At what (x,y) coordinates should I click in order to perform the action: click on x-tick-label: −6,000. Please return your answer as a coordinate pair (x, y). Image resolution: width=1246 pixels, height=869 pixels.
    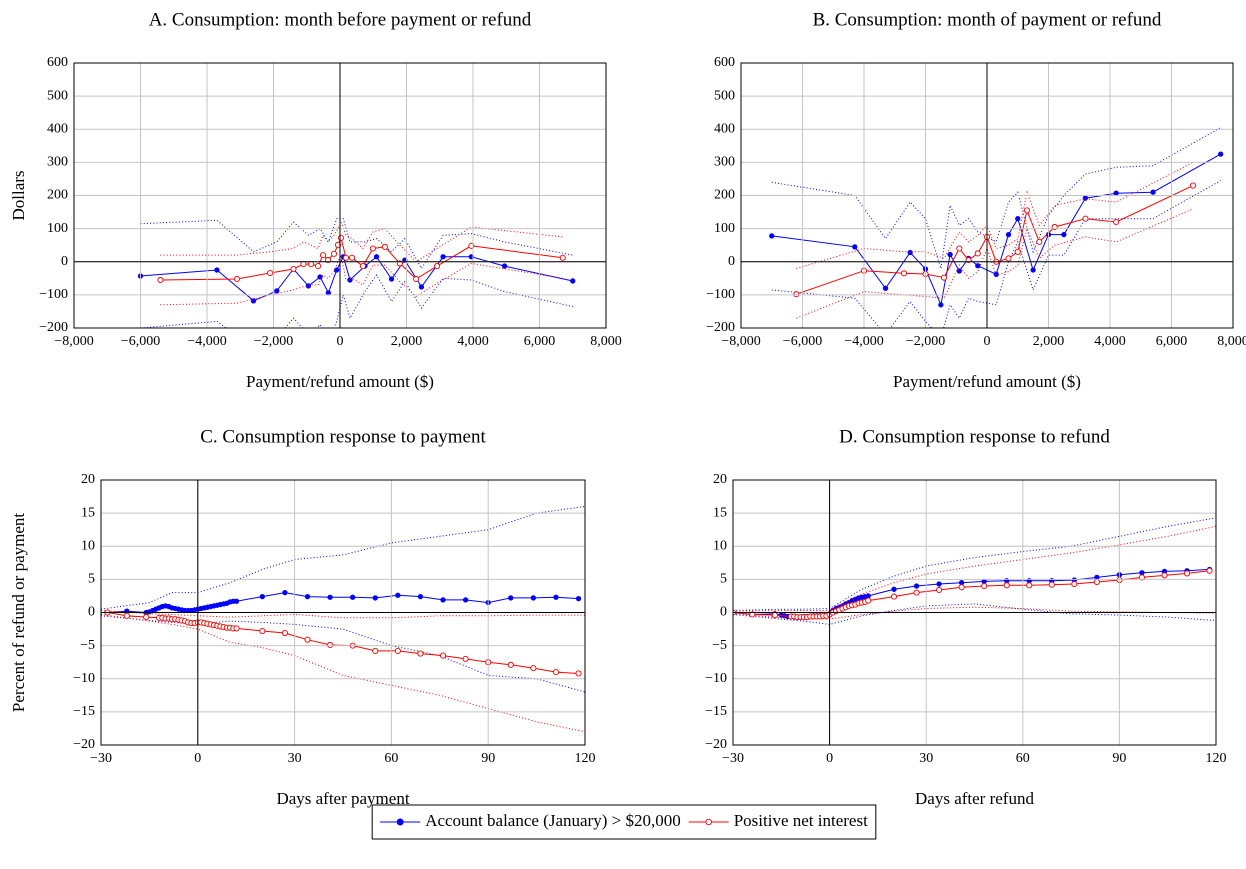
    Looking at the image, I should click on (802, 341).